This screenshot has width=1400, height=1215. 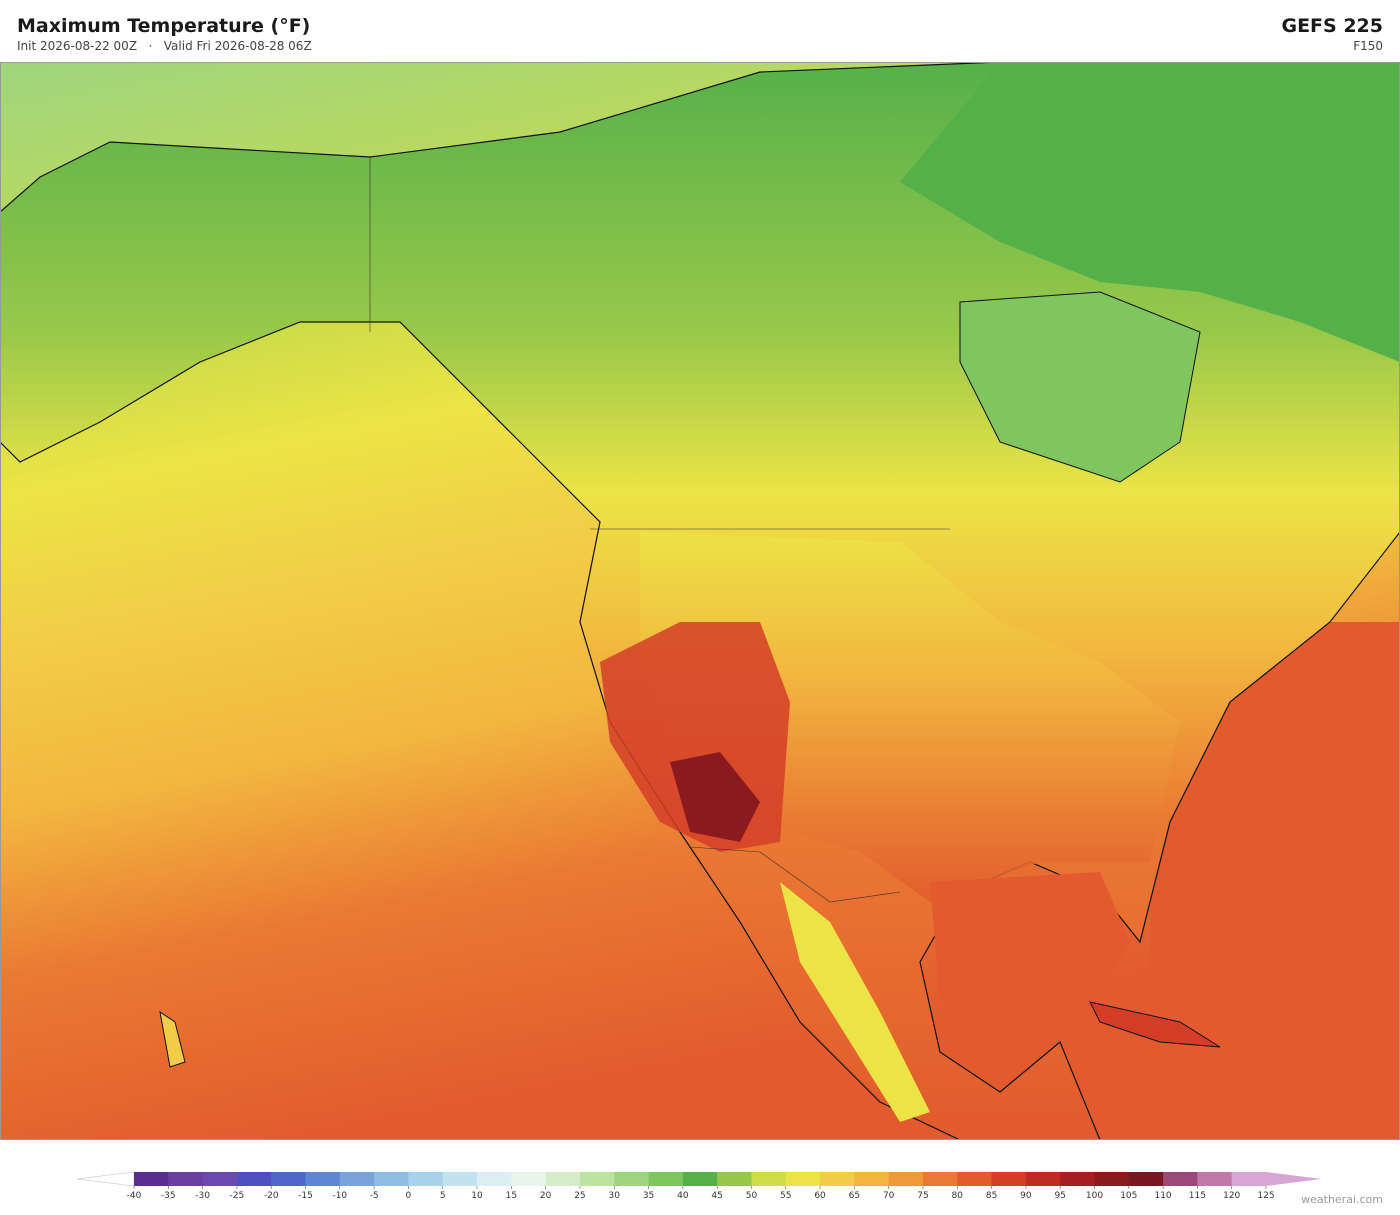 What do you see at coordinates (716, 1195) in the screenshot?
I see `tick-label: 45` at bounding box center [716, 1195].